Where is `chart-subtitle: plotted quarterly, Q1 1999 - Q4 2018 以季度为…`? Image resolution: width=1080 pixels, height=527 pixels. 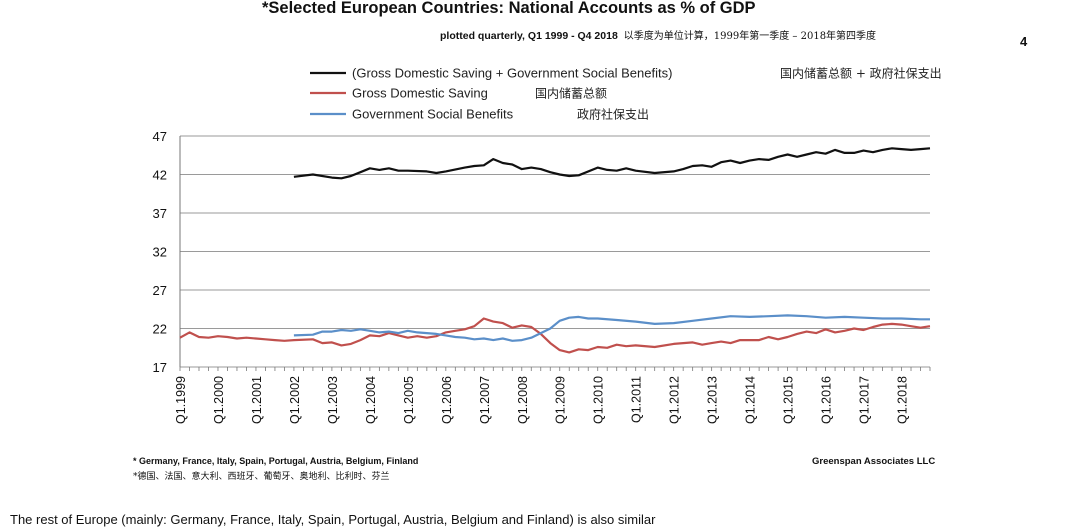
chart-subtitle: plotted quarterly, Q1 1999 - Q4 2018 以季度为… is located at coordinates (658, 34).